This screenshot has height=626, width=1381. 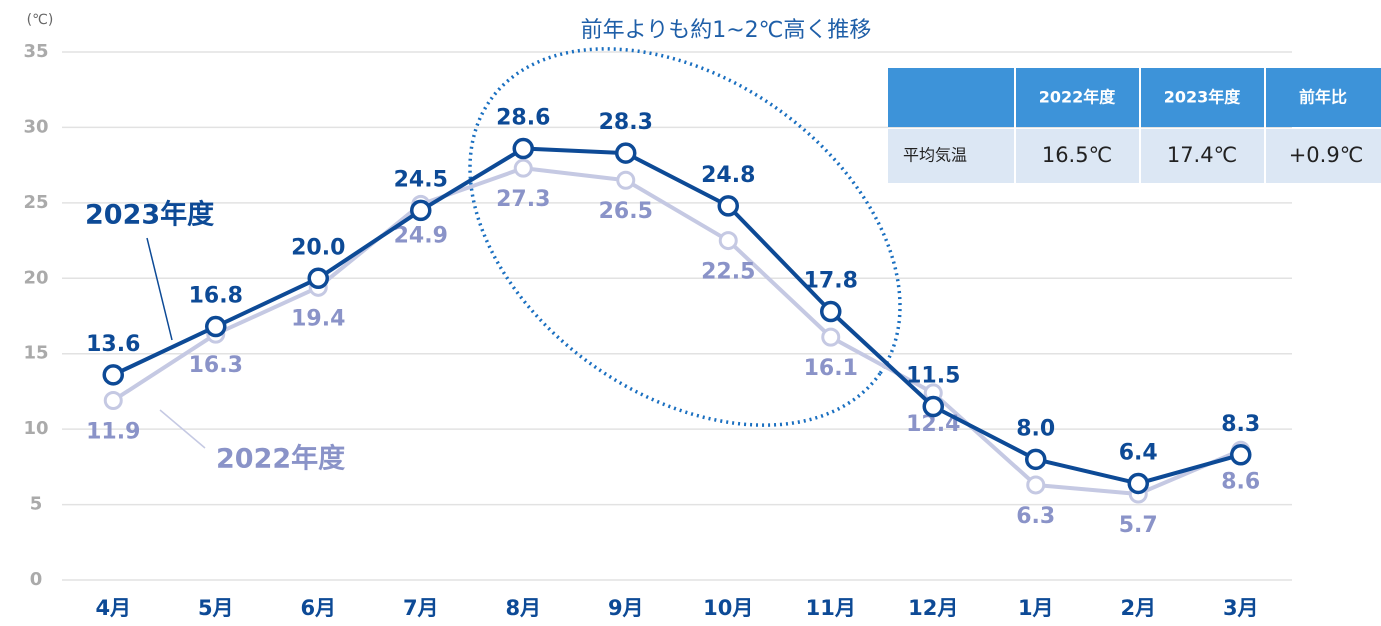 I want to click on data-label: 11.9, so click(x=113, y=431).